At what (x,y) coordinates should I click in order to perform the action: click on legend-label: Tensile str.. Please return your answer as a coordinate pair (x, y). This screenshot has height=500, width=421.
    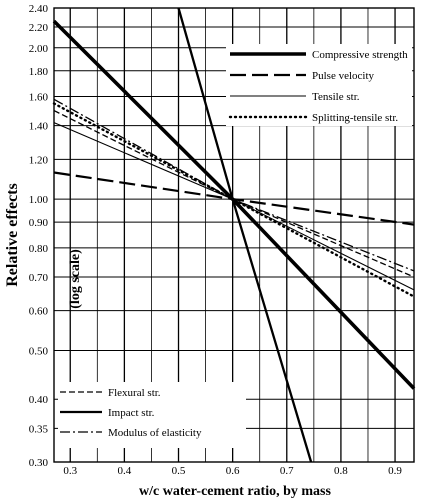
    Looking at the image, I should click on (336, 97).